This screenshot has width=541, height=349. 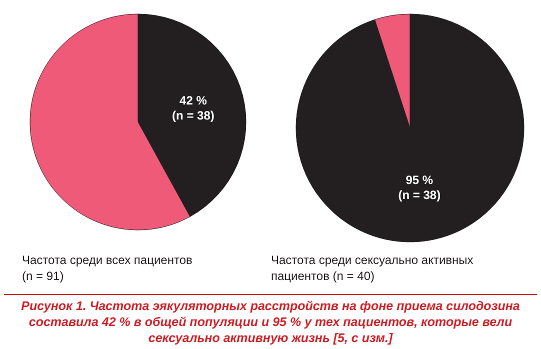 I want to click on data-label: 42 % (n = 38), so click(x=193, y=107).